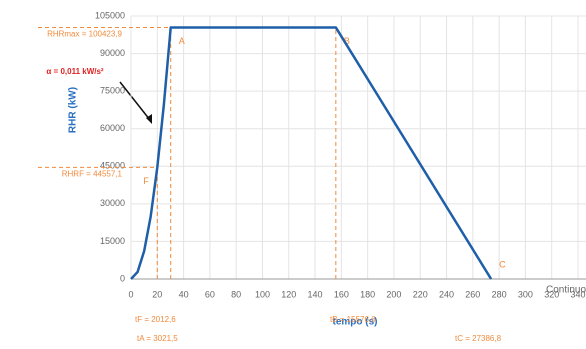  What do you see at coordinates (184, 294) in the screenshot?
I see `x-tick-label: 40` at bounding box center [184, 294].